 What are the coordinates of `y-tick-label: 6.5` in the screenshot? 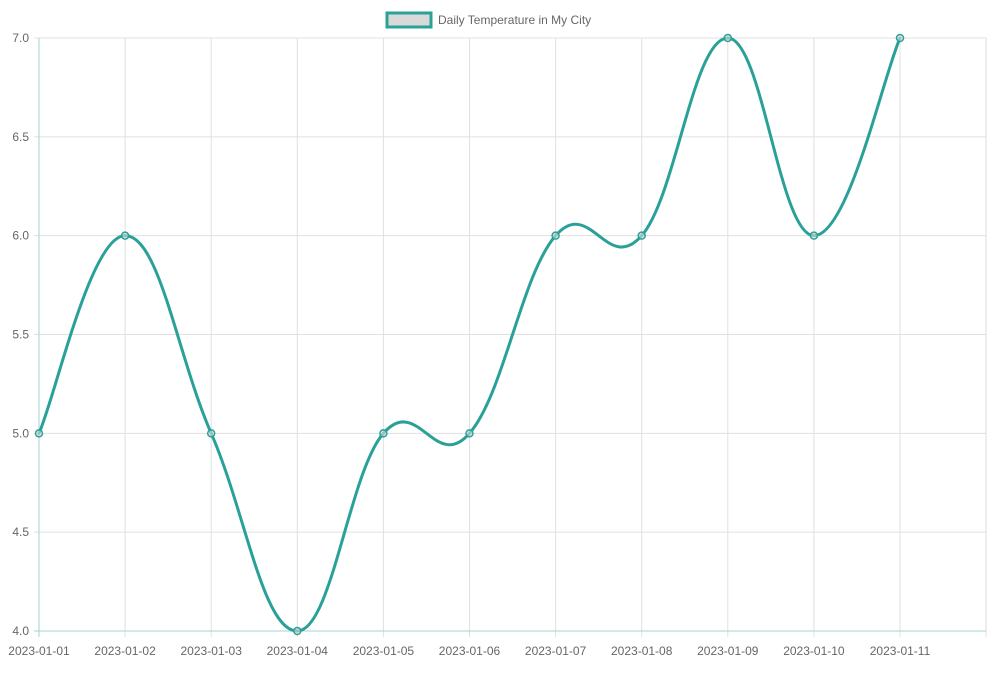 It's located at (20, 137).